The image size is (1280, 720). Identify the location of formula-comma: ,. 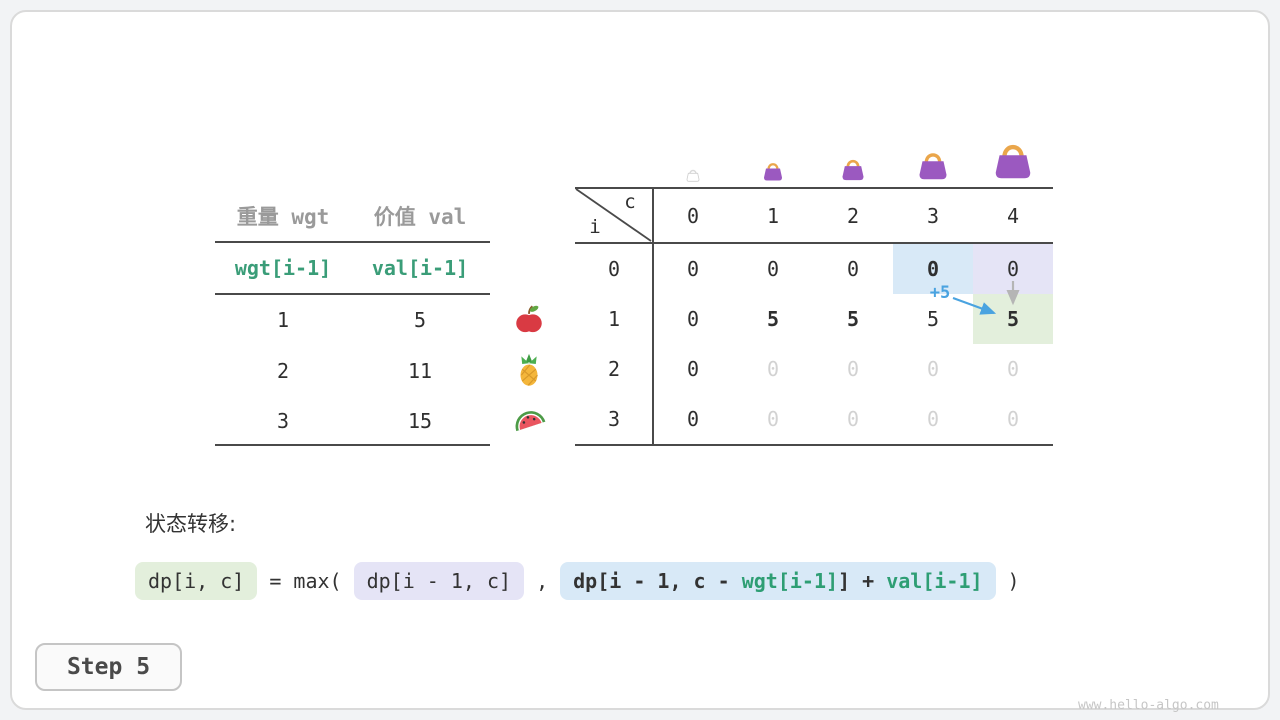
(542, 581).